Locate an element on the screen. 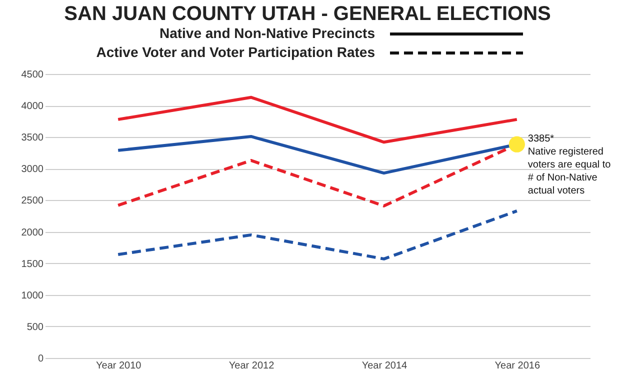  y-tick-label: 3000 is located at coordinates (32, 170).